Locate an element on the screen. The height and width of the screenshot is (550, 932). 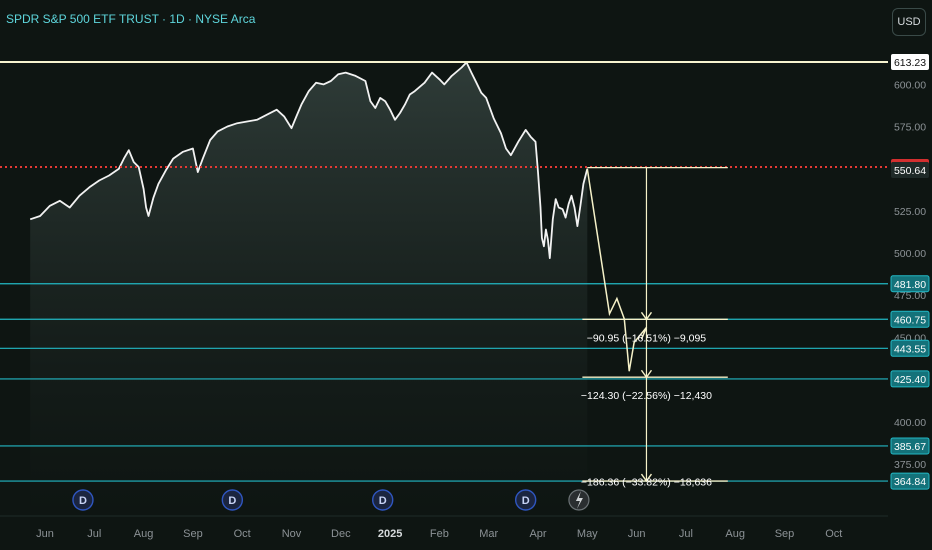
price-tag-425.40-bg is located at coordinates (910, 379).